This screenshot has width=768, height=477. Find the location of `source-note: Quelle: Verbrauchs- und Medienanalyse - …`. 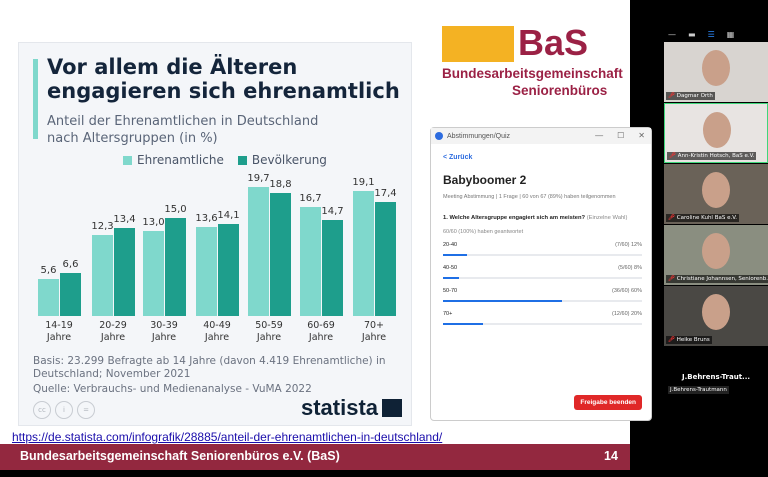

source-note: Quelle: Verbrauchs- und Medienanalyse - … is located at coordinates (172, 389).